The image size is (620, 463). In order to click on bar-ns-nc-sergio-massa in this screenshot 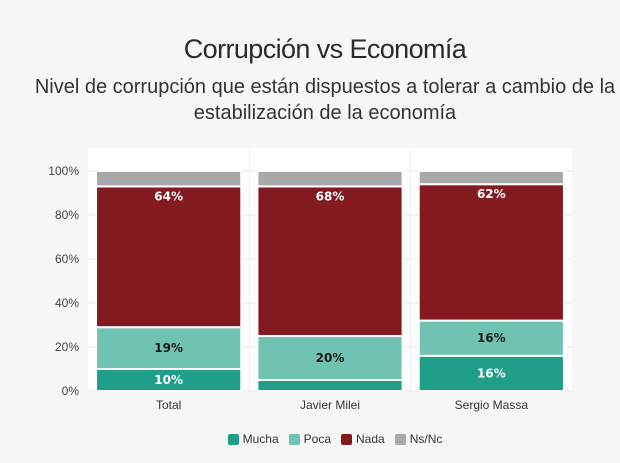, I will do `click(491, 178)`.